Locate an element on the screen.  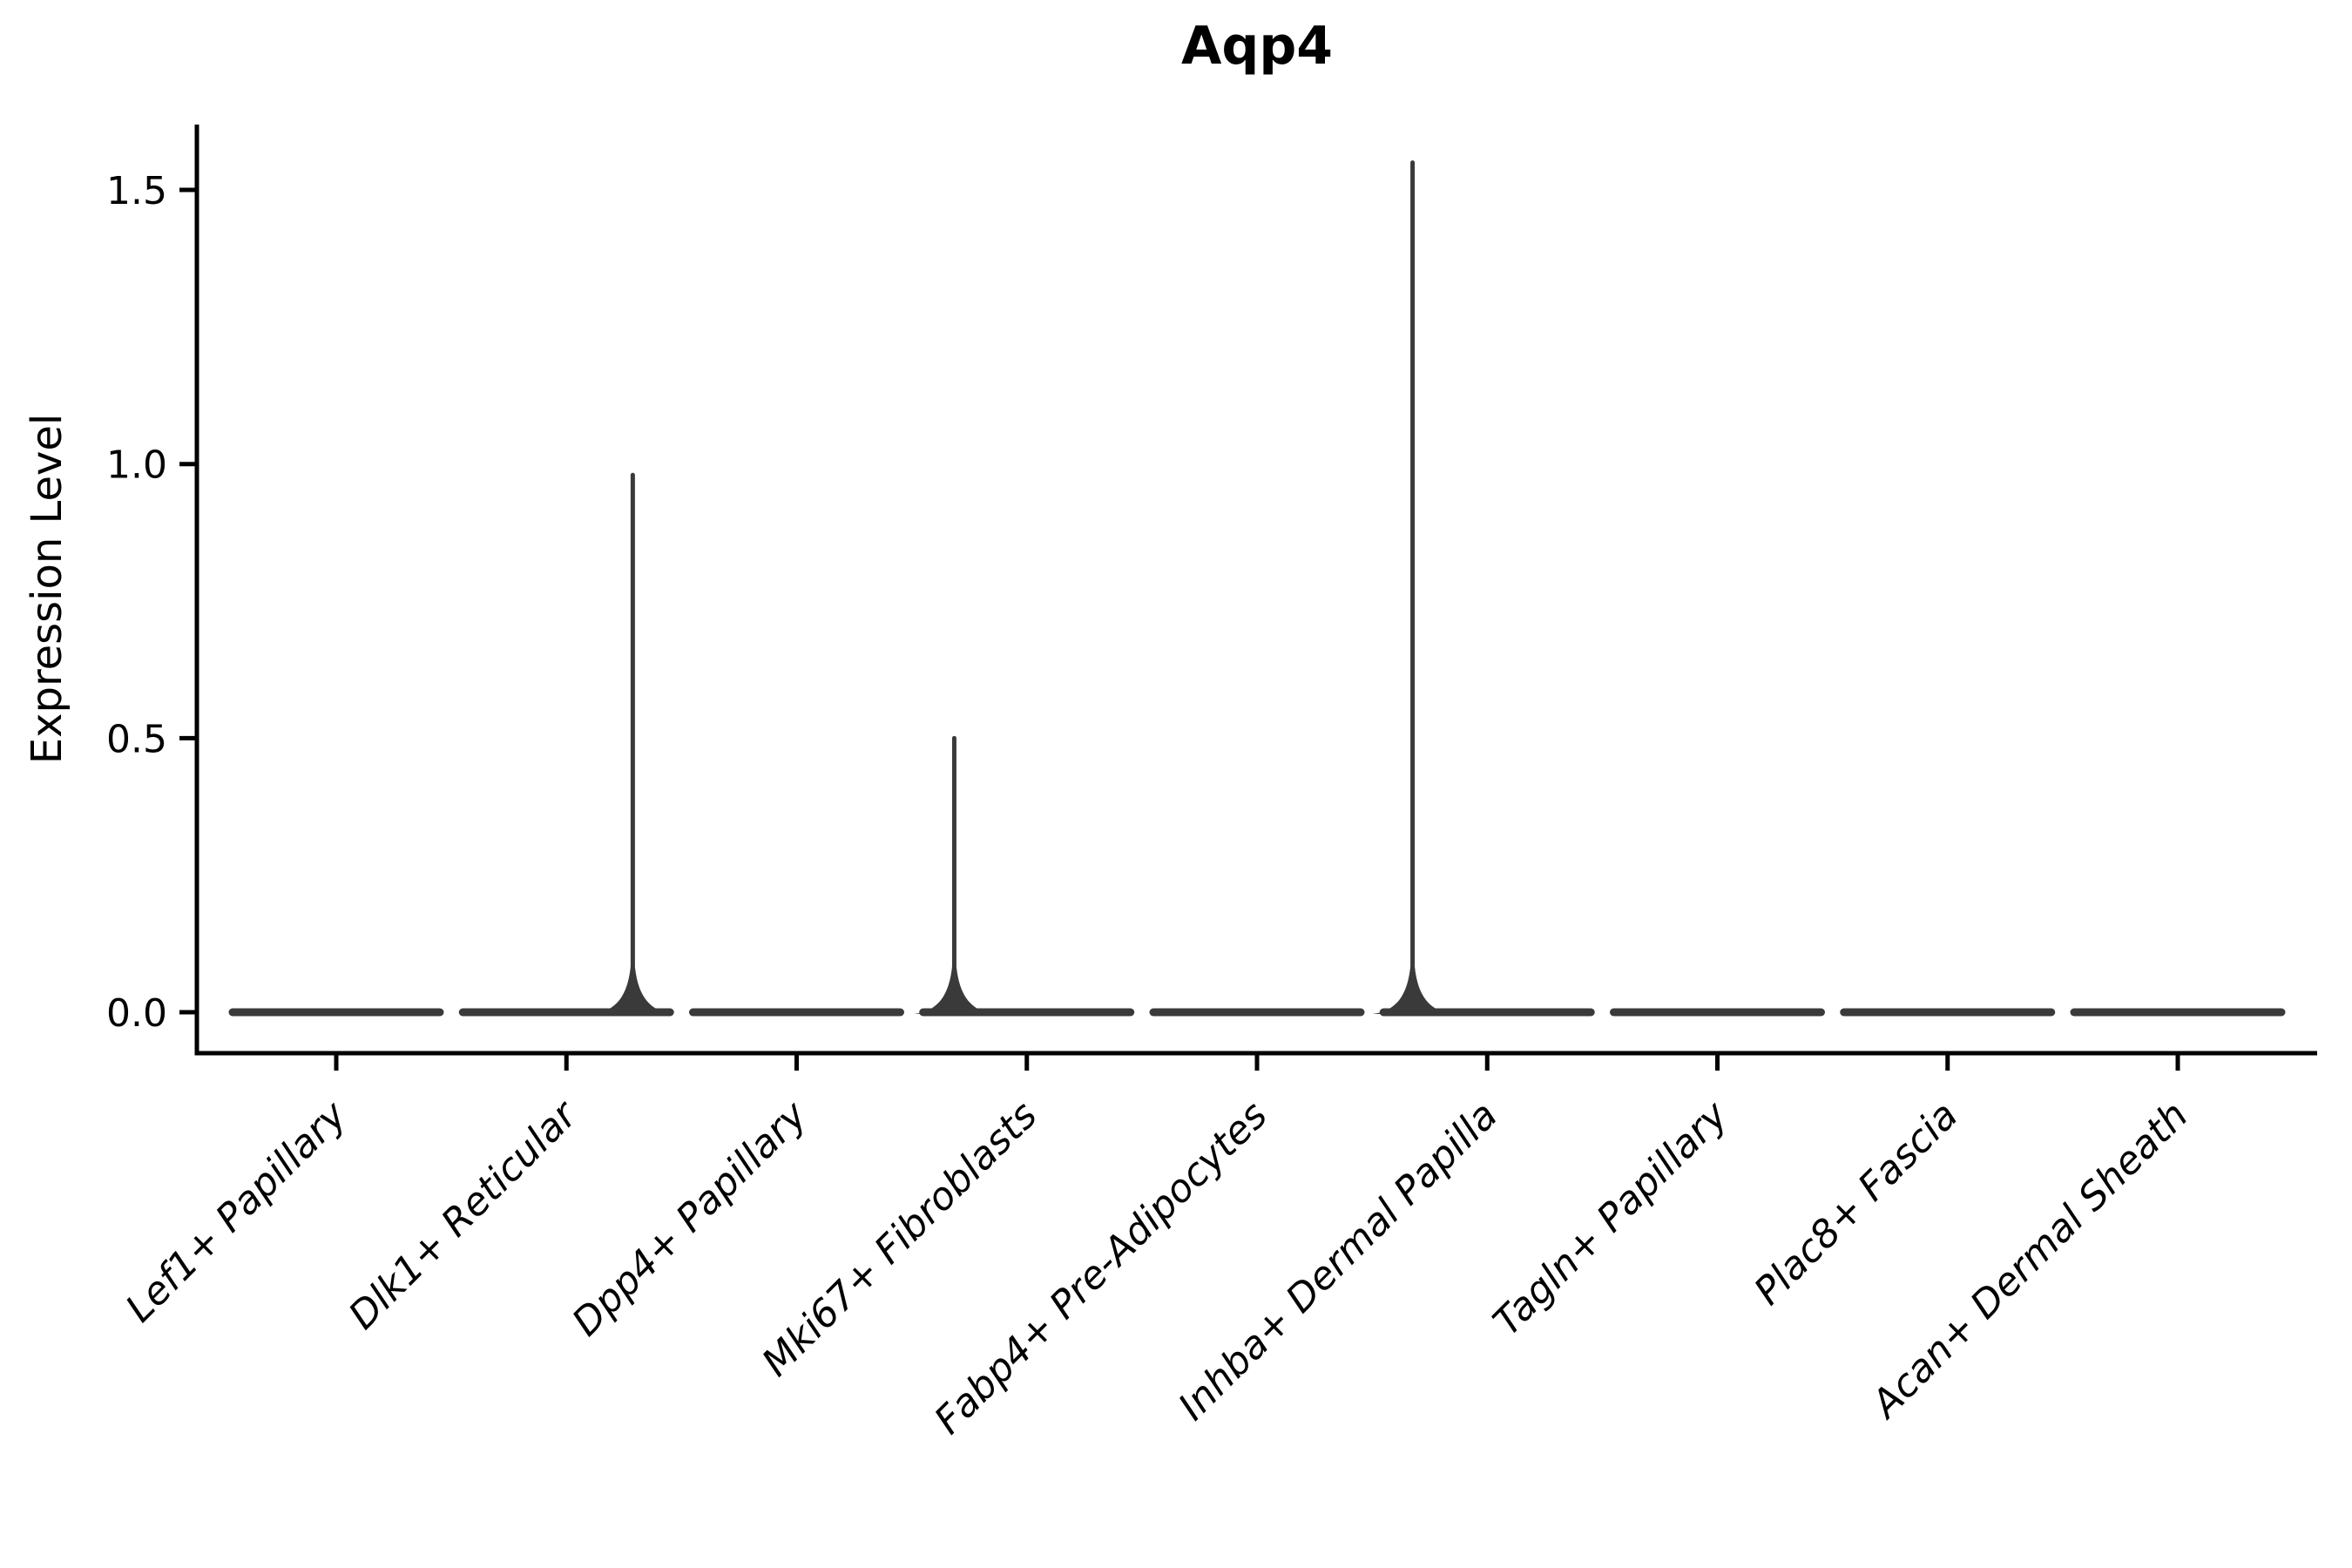
chart-title: Aqp4 is located at coordinates (1257, 46).